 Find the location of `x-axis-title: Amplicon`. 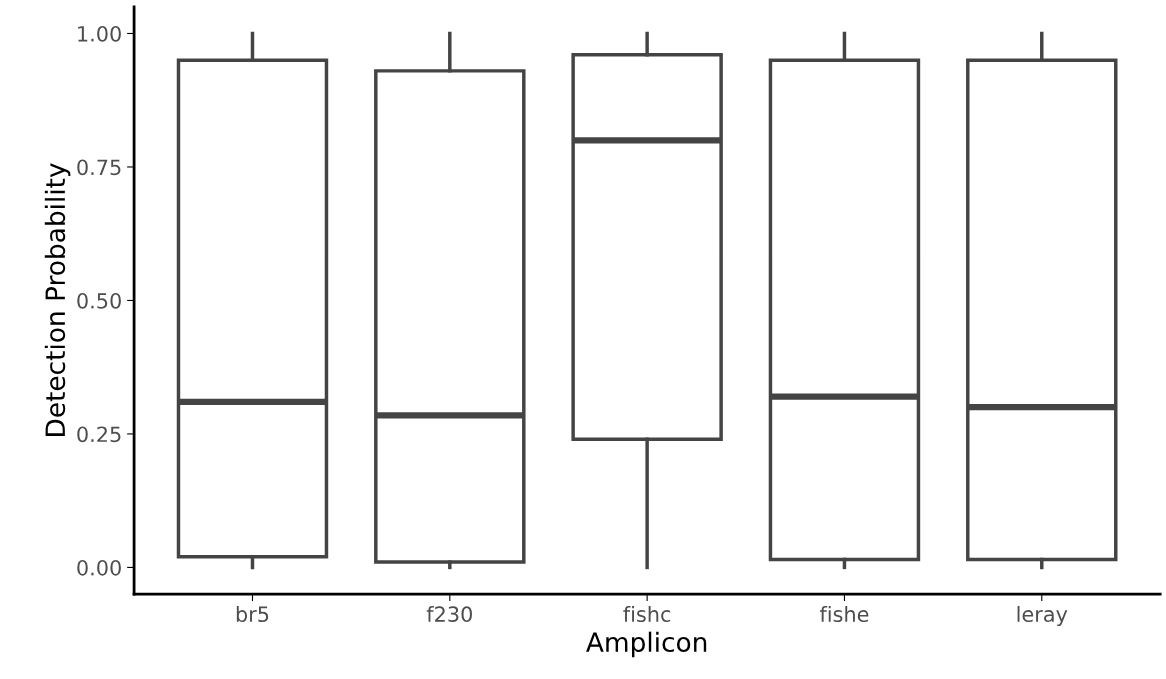

x-axis-title: Amplicon is located at coordinates (646, 644).